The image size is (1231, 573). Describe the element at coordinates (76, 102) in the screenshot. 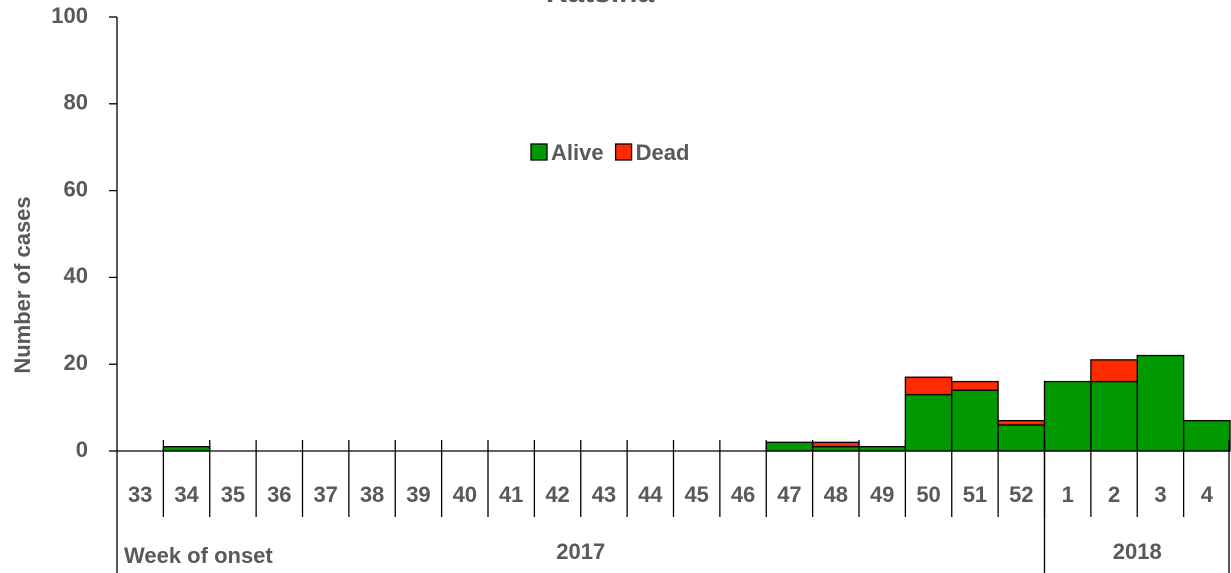

I see `y-tick-label: 80` at that location.